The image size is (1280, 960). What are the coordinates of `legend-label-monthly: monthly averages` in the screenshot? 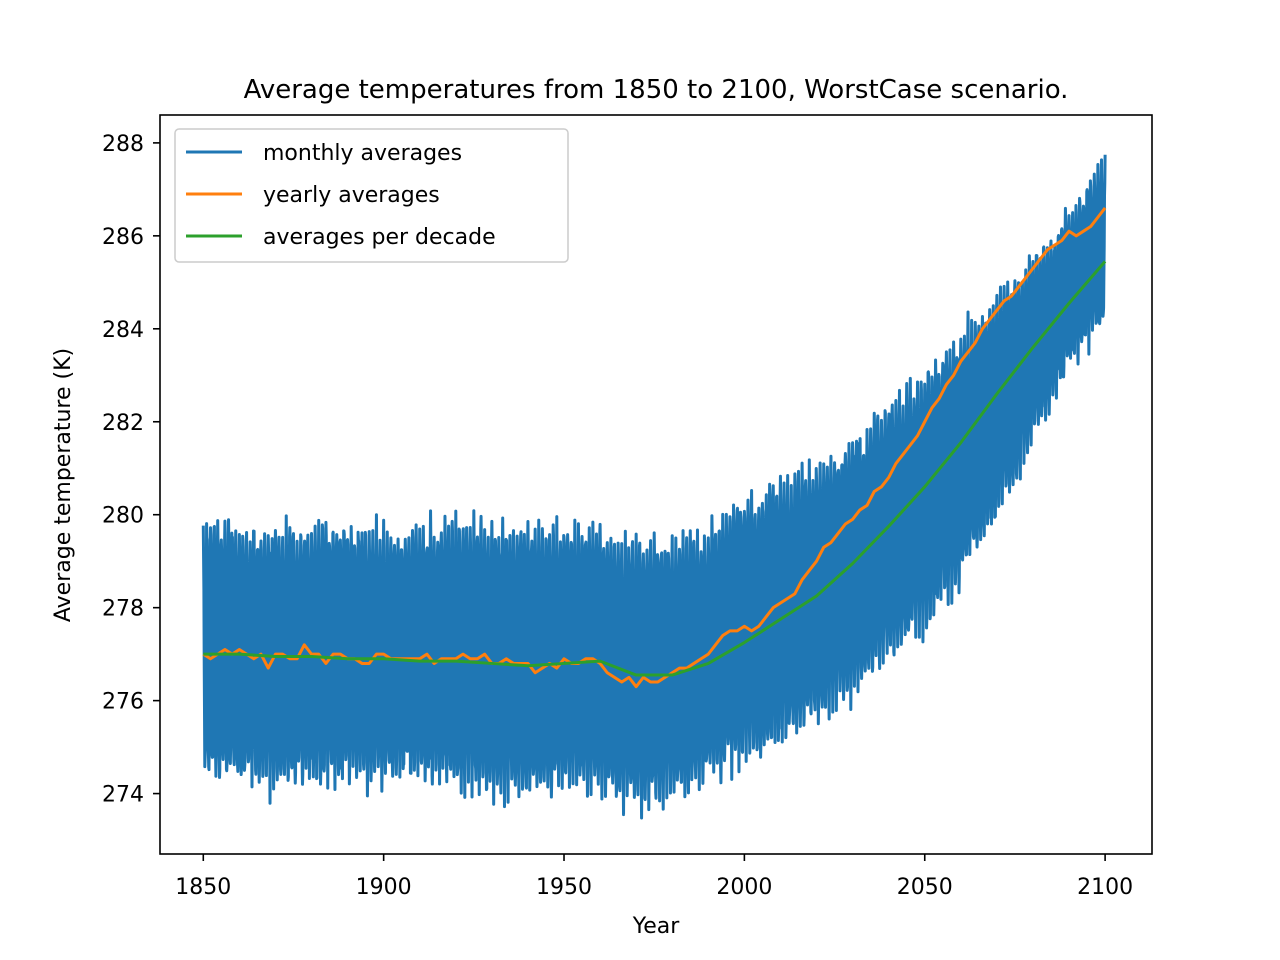 It's located at (362, 153).